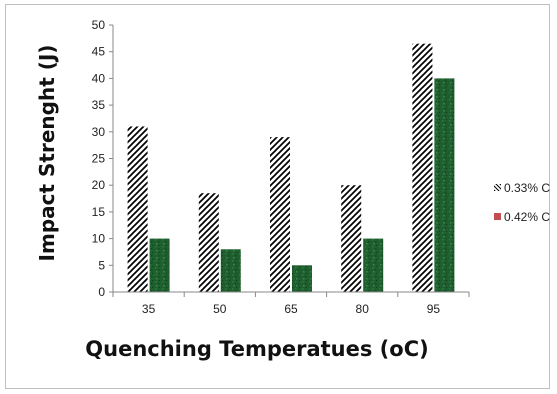 The width and height of the screenshot is (557, 394). What do you see at coordinates (99, 185) in the screenshot?
I see `y-tick-label-4: 20` at bounding box center [99, 185].